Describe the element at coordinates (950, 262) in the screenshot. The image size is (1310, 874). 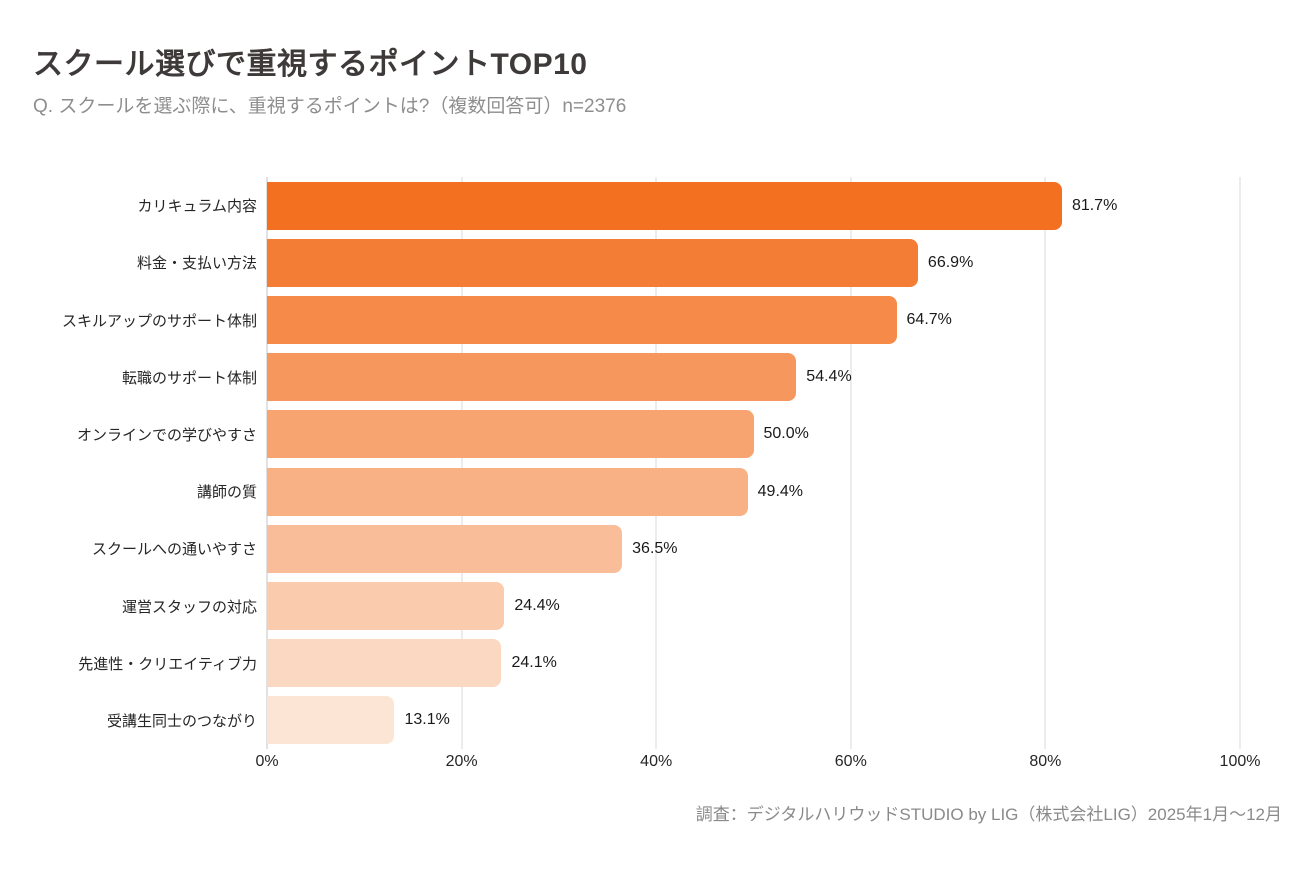
I see `value-label: 66.9%` at that location.